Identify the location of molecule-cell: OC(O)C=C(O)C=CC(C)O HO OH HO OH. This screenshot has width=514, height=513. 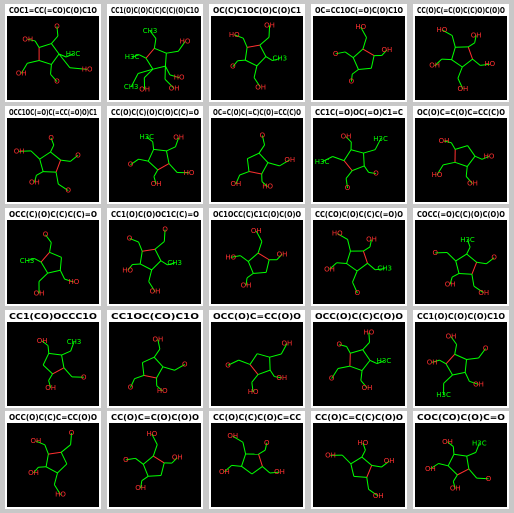
(461, 155).